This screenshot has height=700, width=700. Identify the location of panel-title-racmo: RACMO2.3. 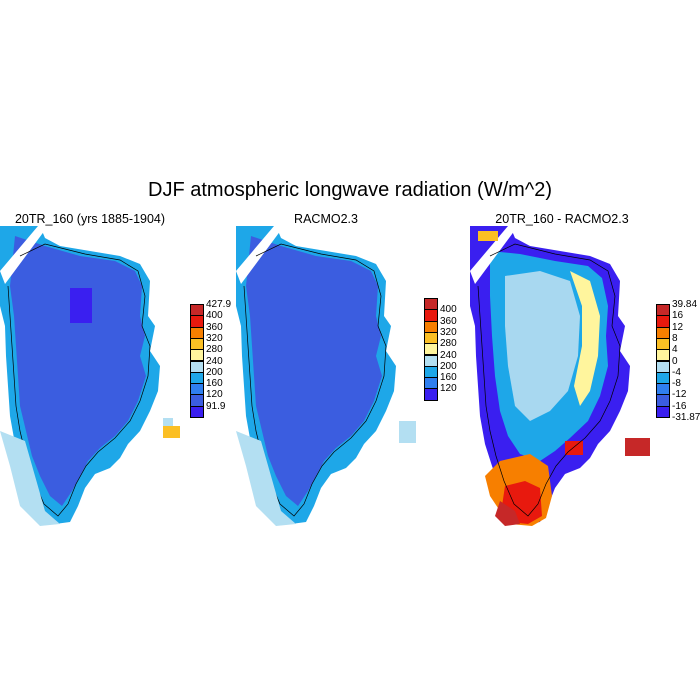
(326, 219).